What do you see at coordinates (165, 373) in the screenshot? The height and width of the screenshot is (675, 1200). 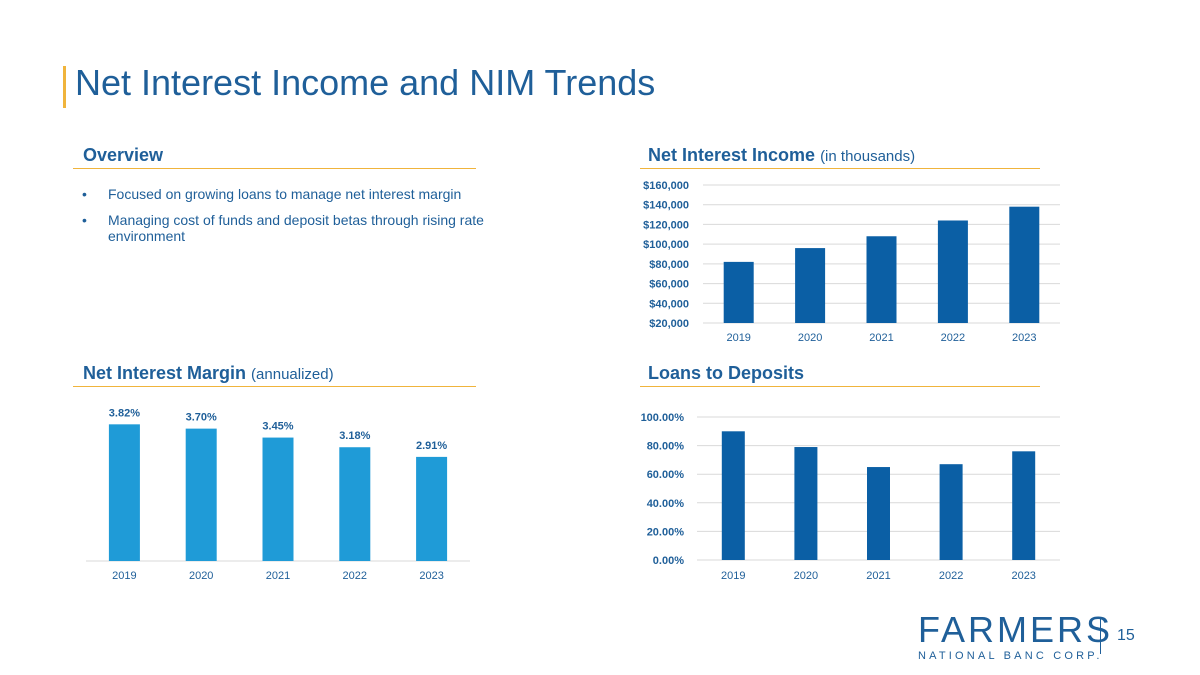 I see `nim-title: Net Interest Margin` at bounding box center [165, 373].